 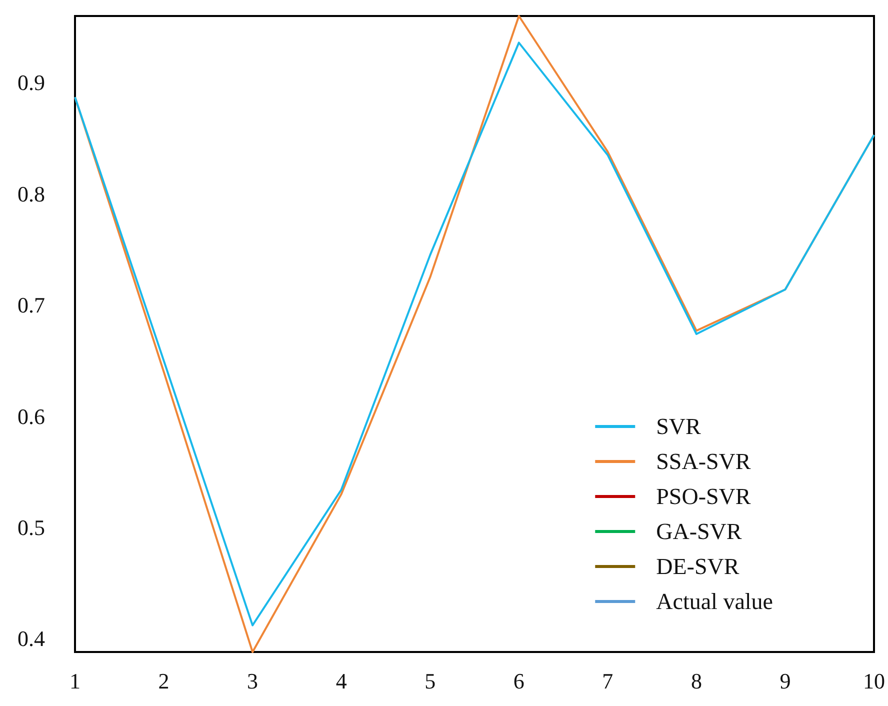 I want to click on x-tick-label: 8, so click(x=696, y=681).